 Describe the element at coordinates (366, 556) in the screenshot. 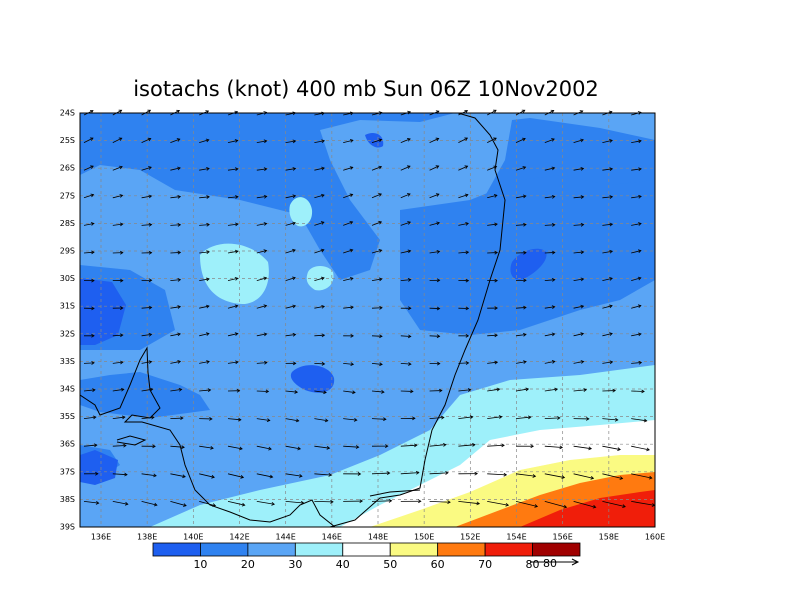

I see `colorbar: 10 20 30 40 50 60 70 80` at that location.